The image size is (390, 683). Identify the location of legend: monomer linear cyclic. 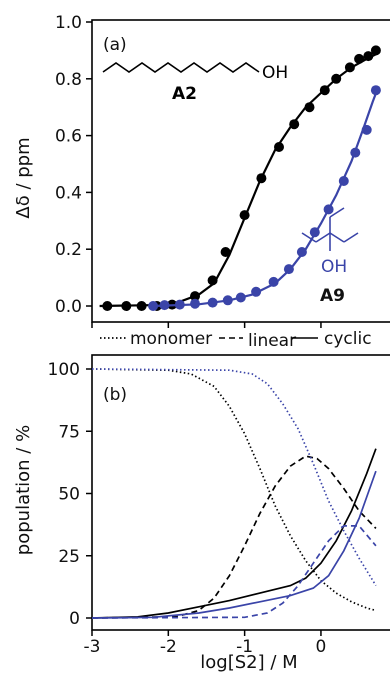
(236, 340).